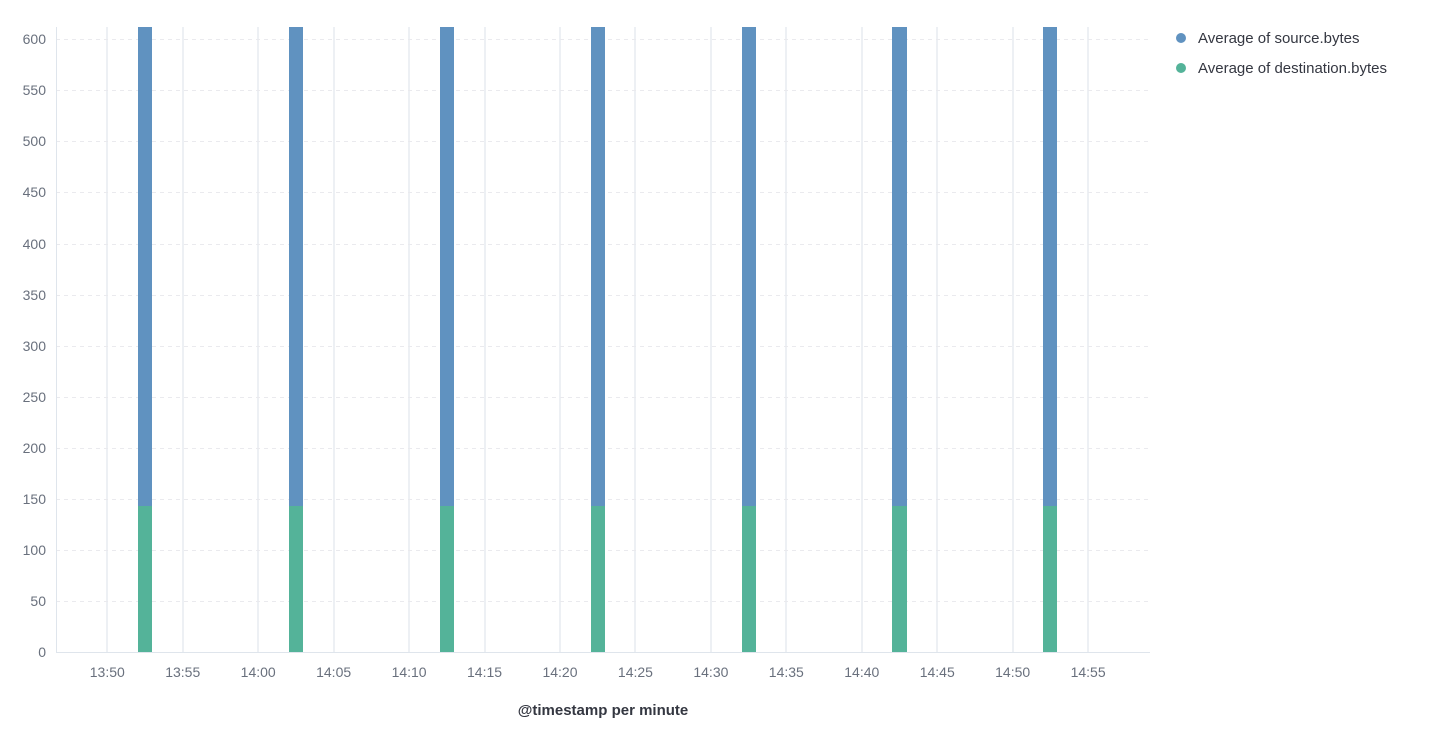 The height and width of the screenshot is (735, 1440). I want to click on x-tick-label: 14:35, so click(786, 672).